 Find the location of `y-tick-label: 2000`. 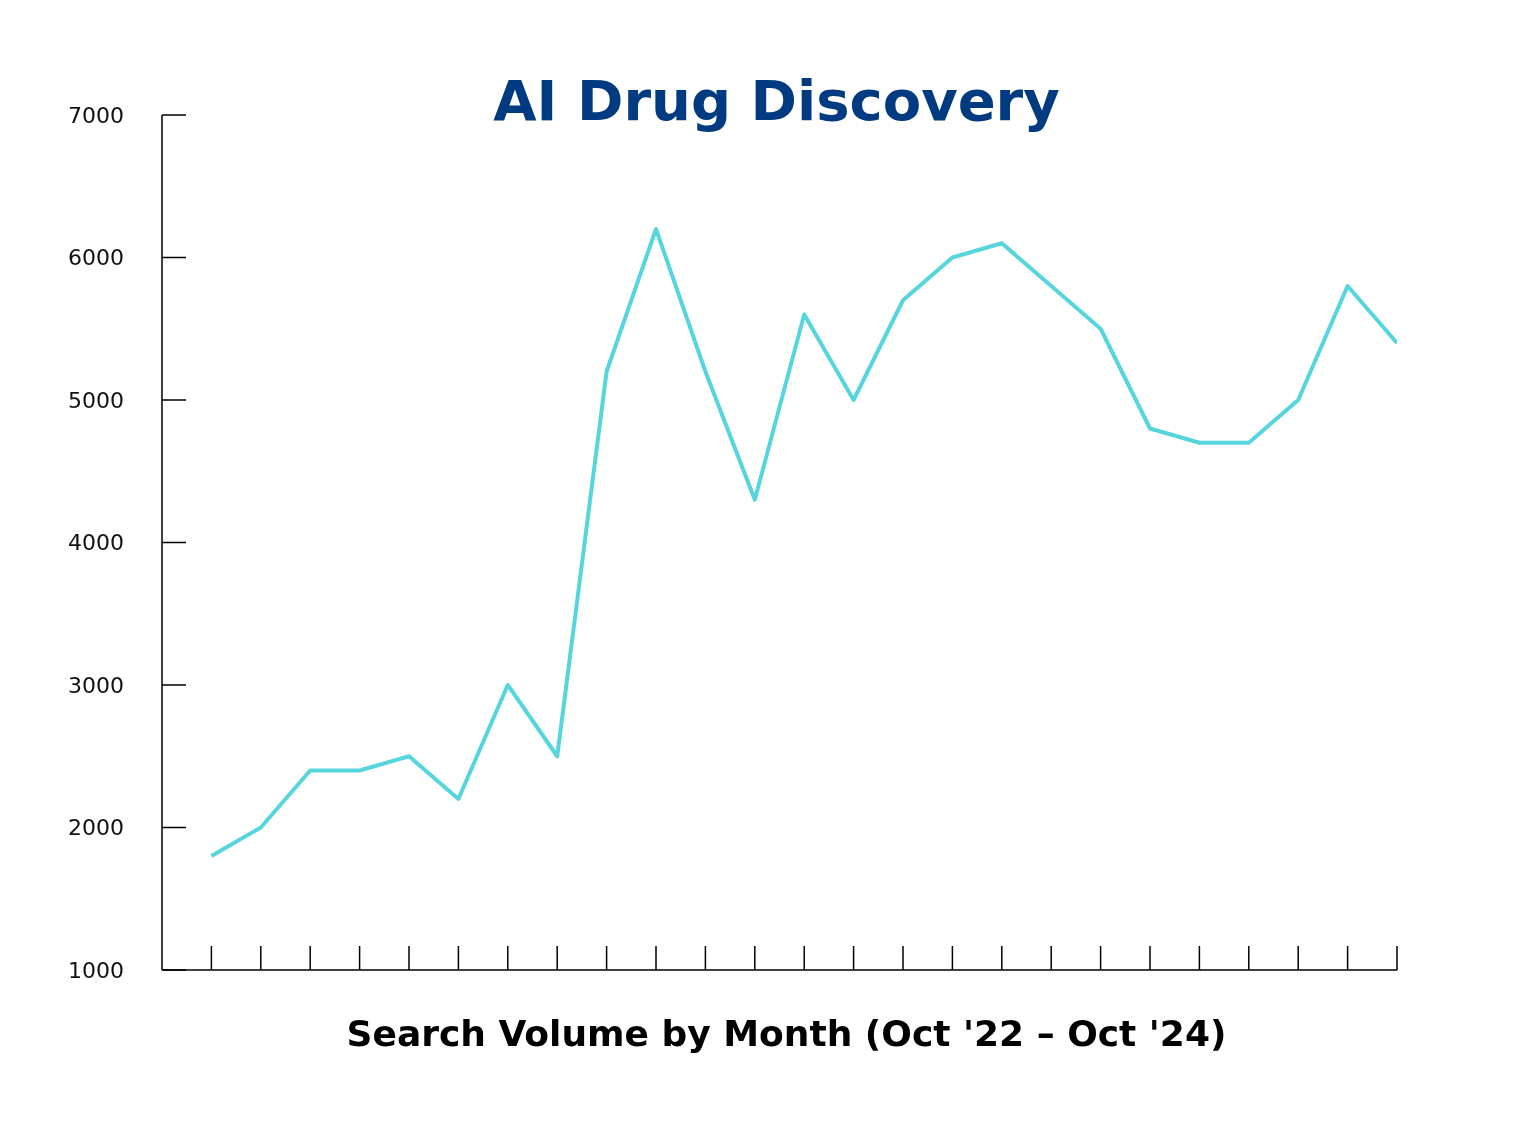

y-tick-label: 2000 is located at coordinates (96, 827).